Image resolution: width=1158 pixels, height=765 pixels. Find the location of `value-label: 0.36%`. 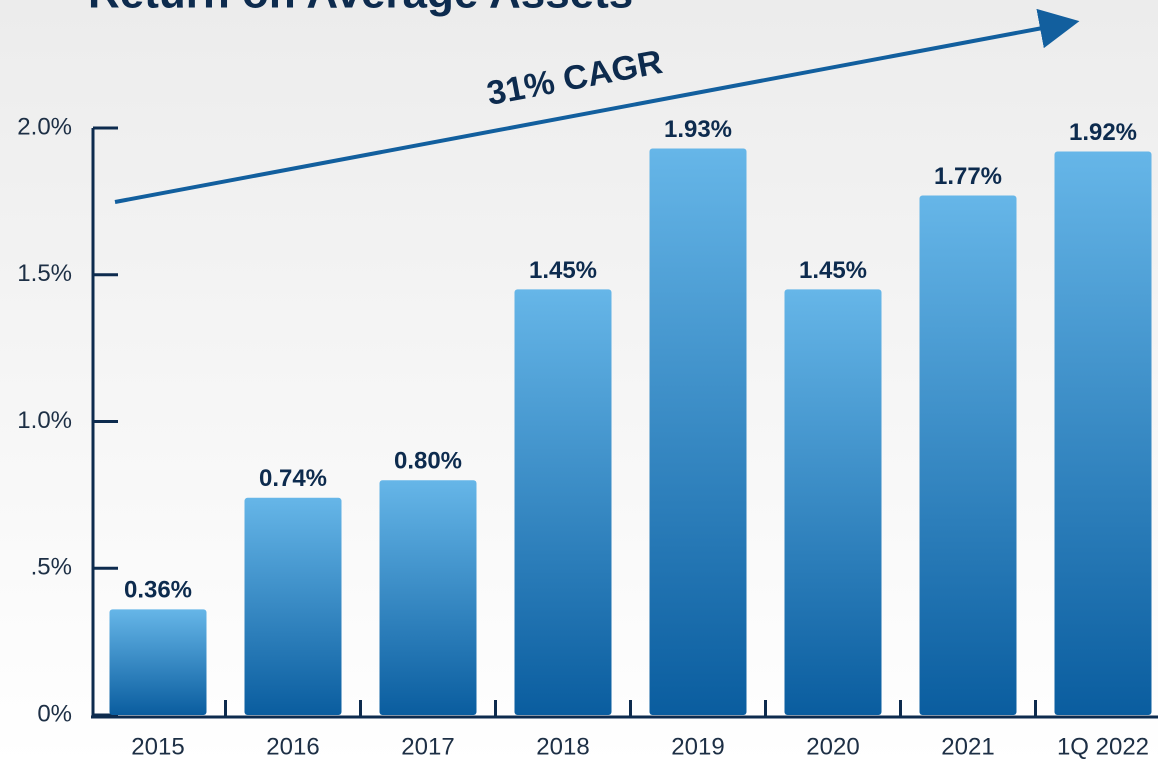

value-label: 0.36% is located at coordinates (158, 590).